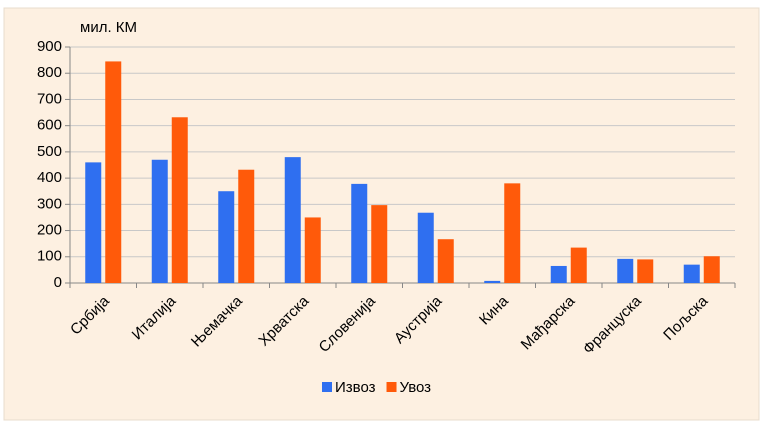  Describe the element at coordinates (49, 125) in the screenshot. I see `y-tick-label: 600` at that location.